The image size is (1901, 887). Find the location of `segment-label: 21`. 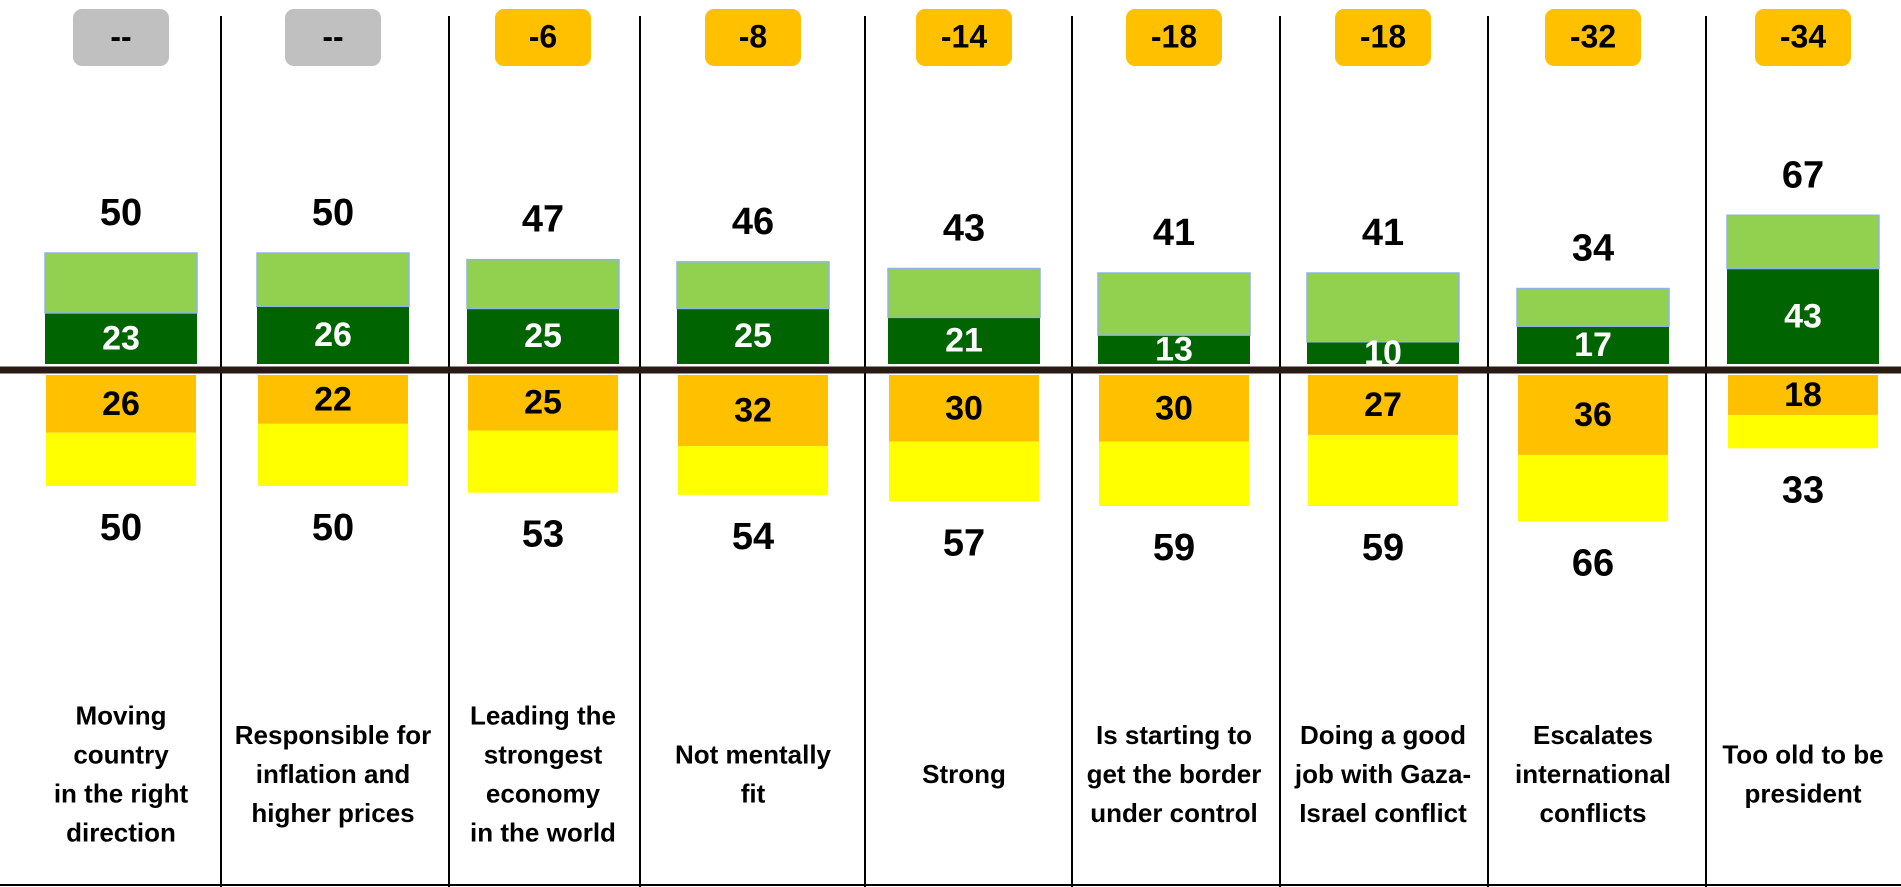

segment-label: 21 is located at coordinates (964, 341).